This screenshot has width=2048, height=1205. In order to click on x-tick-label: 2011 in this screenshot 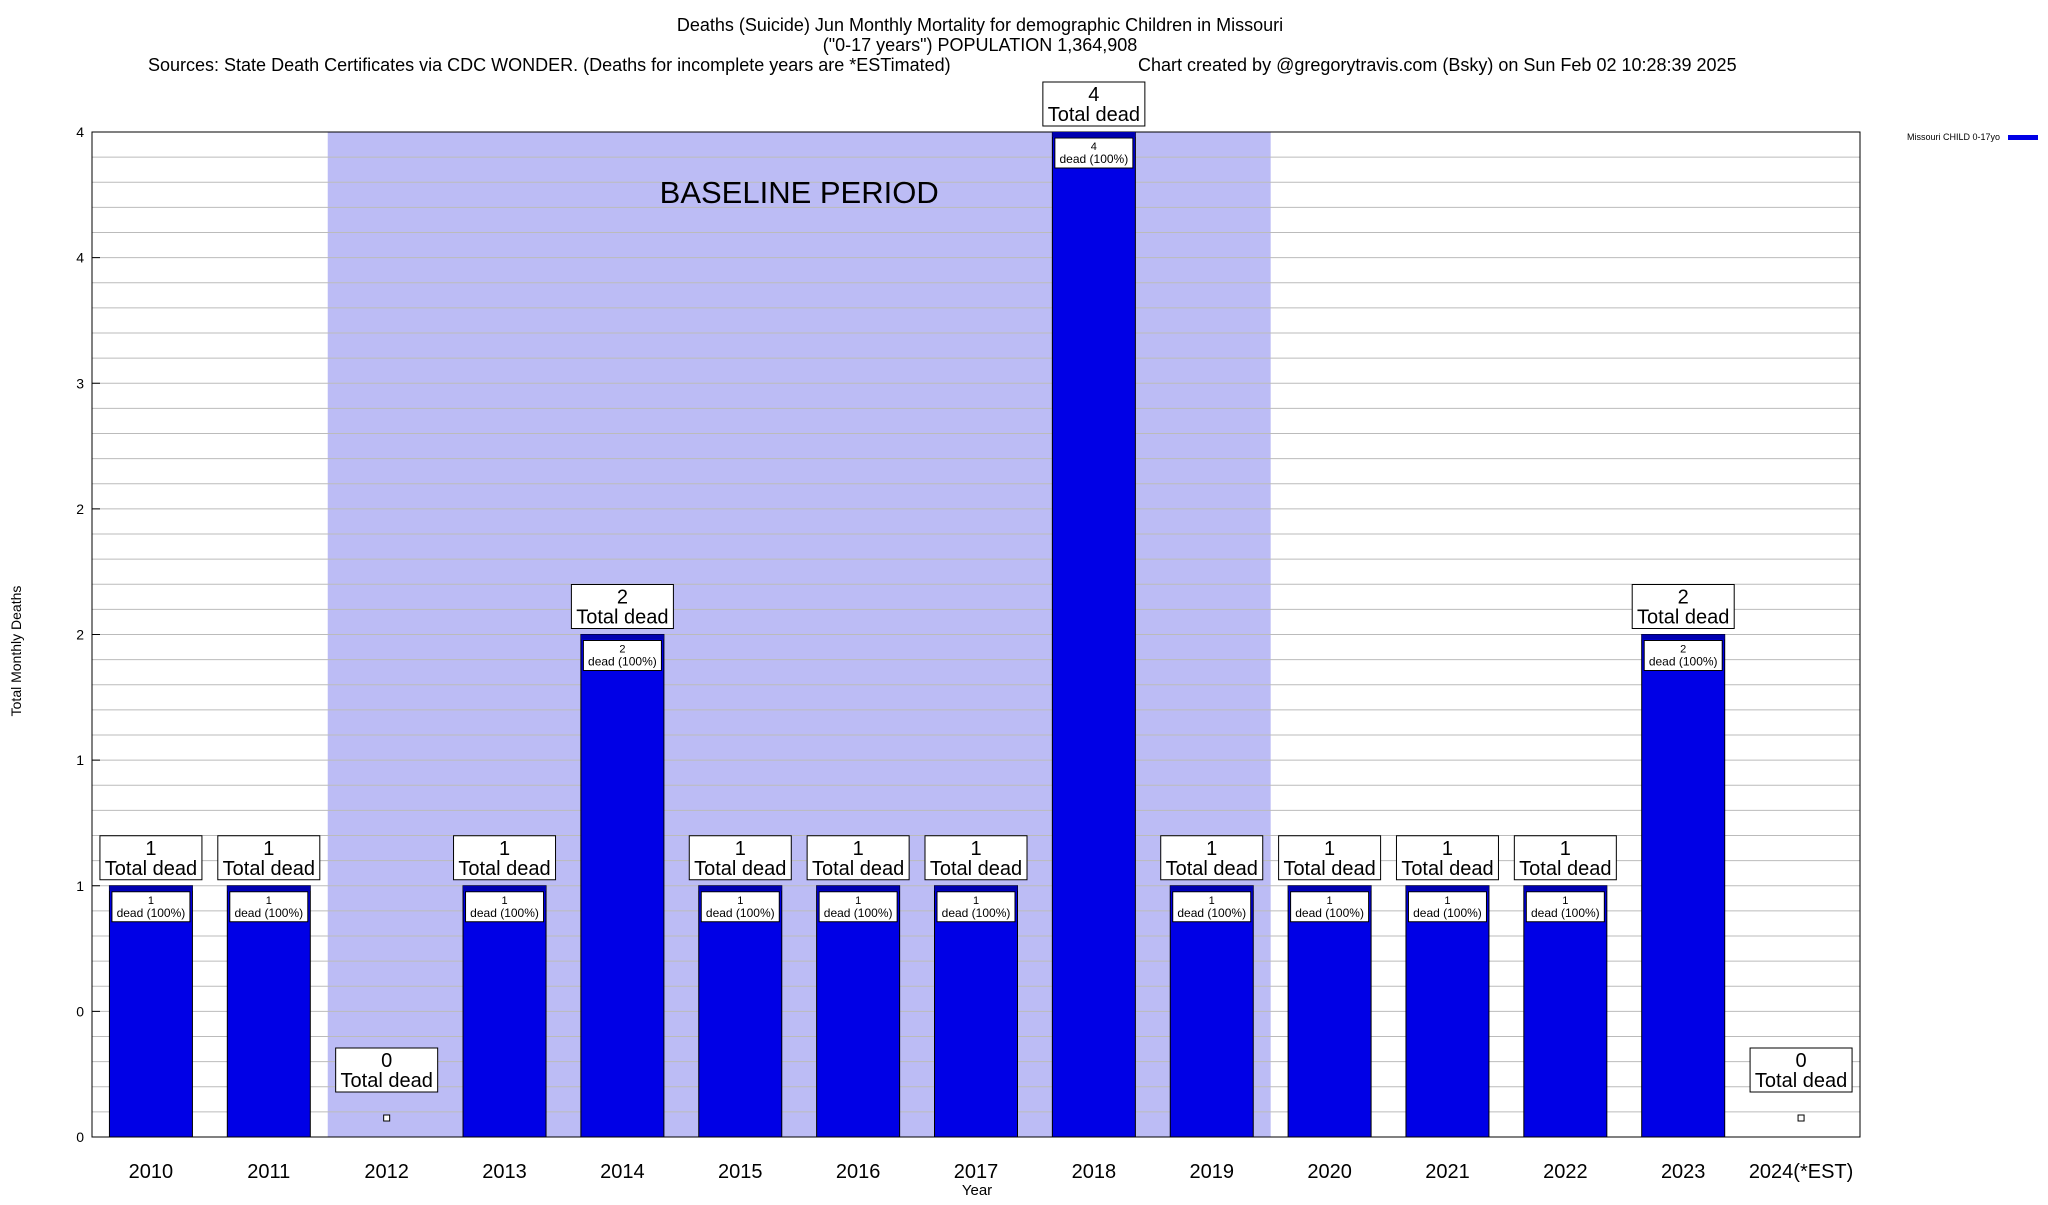, I will do `click(268, 1172)`.